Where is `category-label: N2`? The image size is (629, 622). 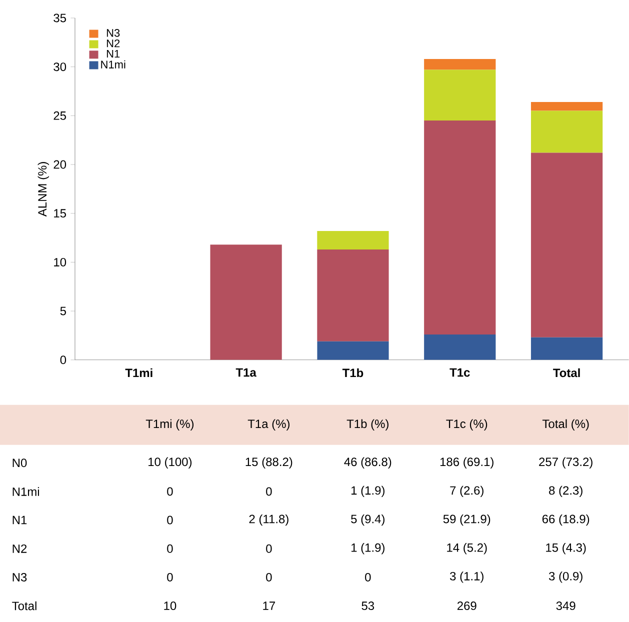 category-label: N2 is located at coordinates (19, 548).